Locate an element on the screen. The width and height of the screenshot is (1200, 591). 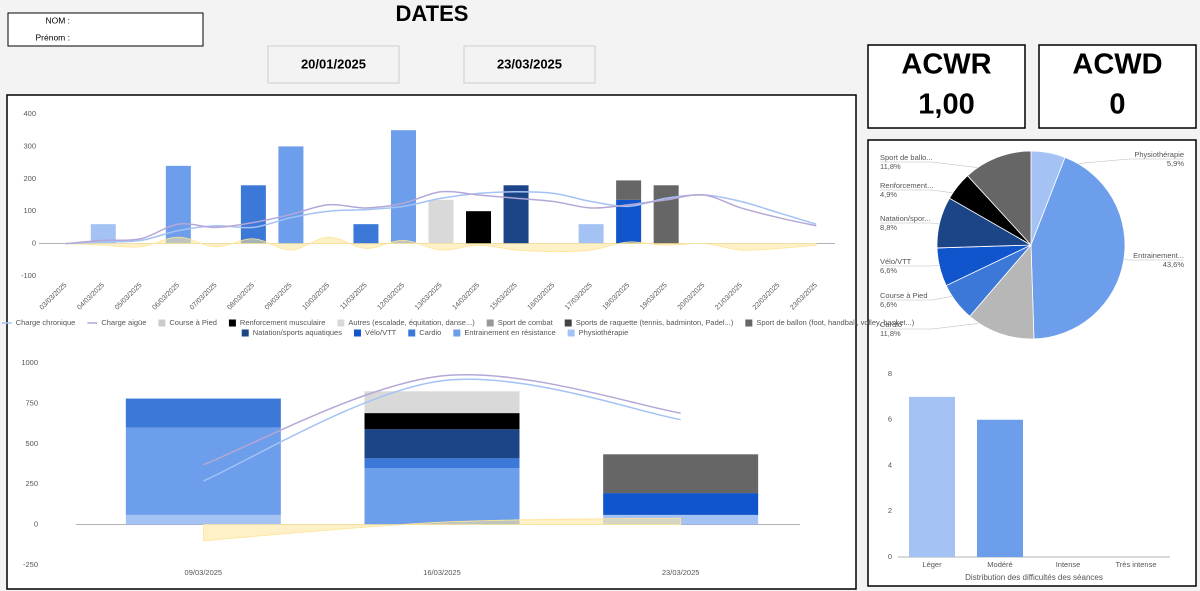
kpi-box is located at coordinates (946, 86).